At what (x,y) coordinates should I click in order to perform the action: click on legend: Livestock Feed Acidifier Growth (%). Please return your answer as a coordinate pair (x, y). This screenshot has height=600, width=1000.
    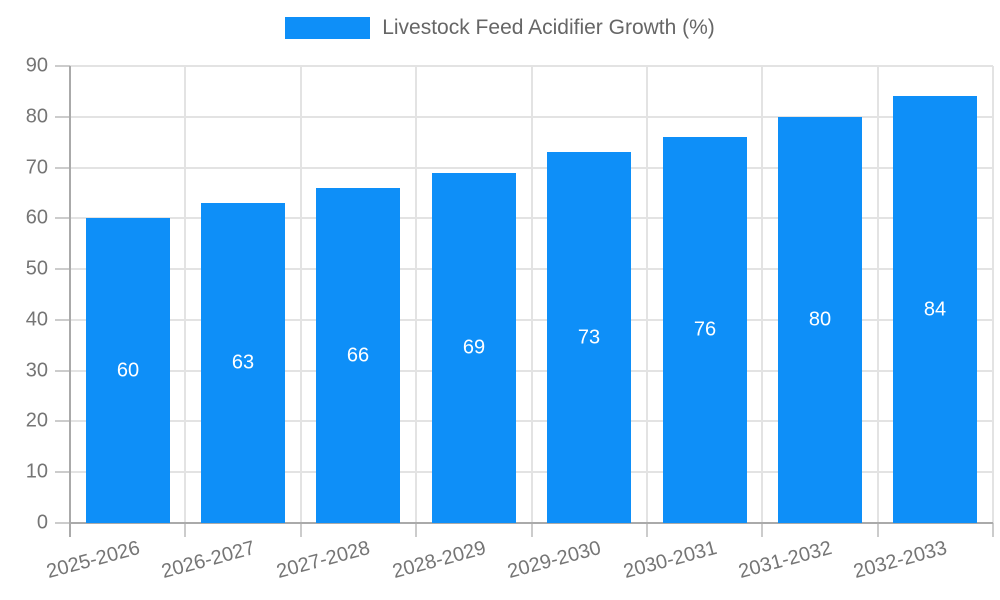
    Looking at the image, I should click on (500, 28).